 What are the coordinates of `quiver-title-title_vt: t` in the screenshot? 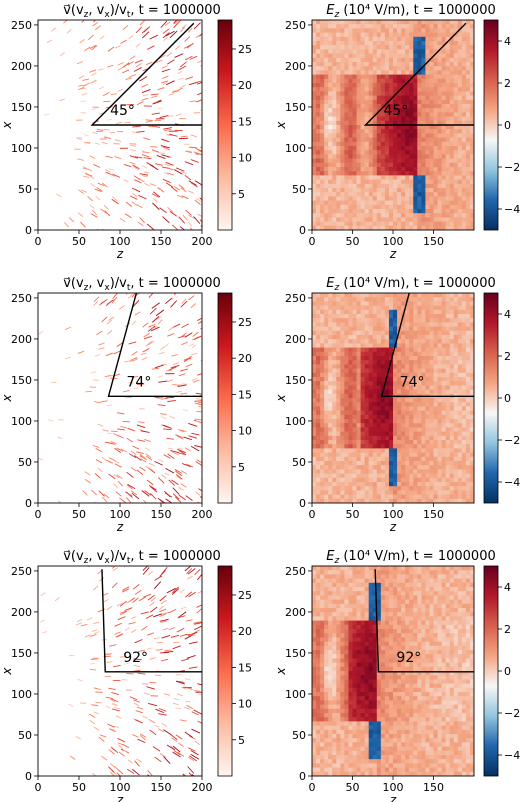 It's located at (129, 561).